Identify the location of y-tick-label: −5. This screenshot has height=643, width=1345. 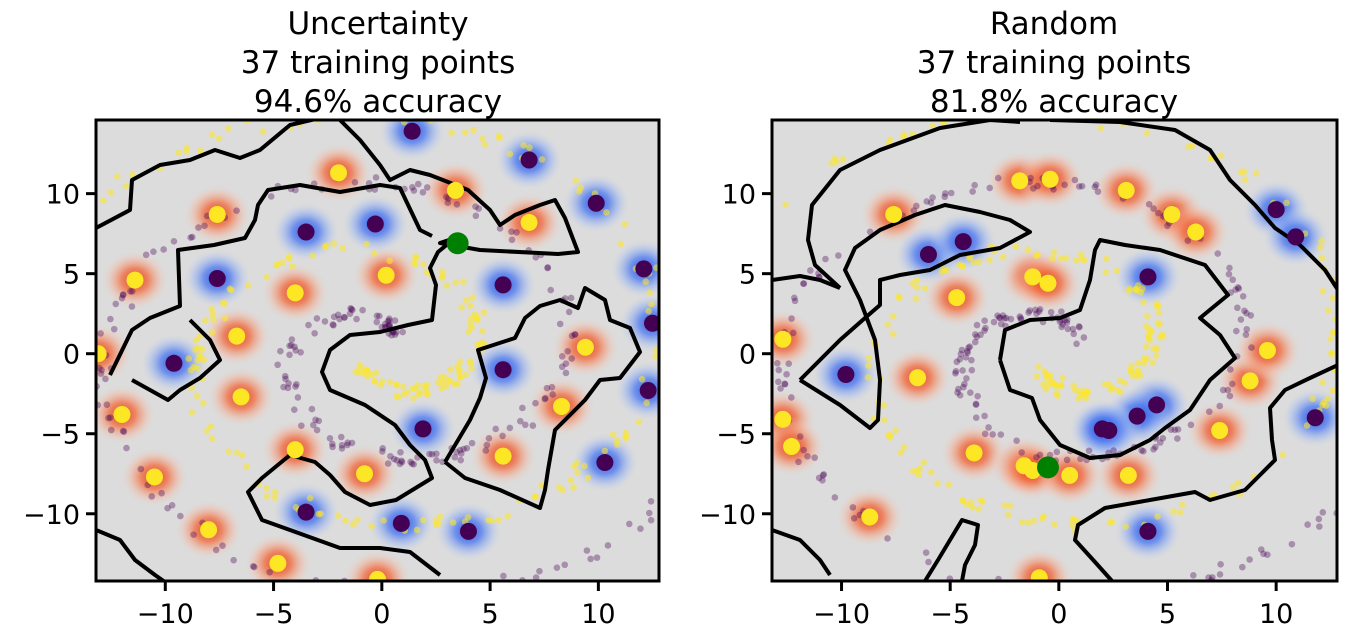
(736, 435).